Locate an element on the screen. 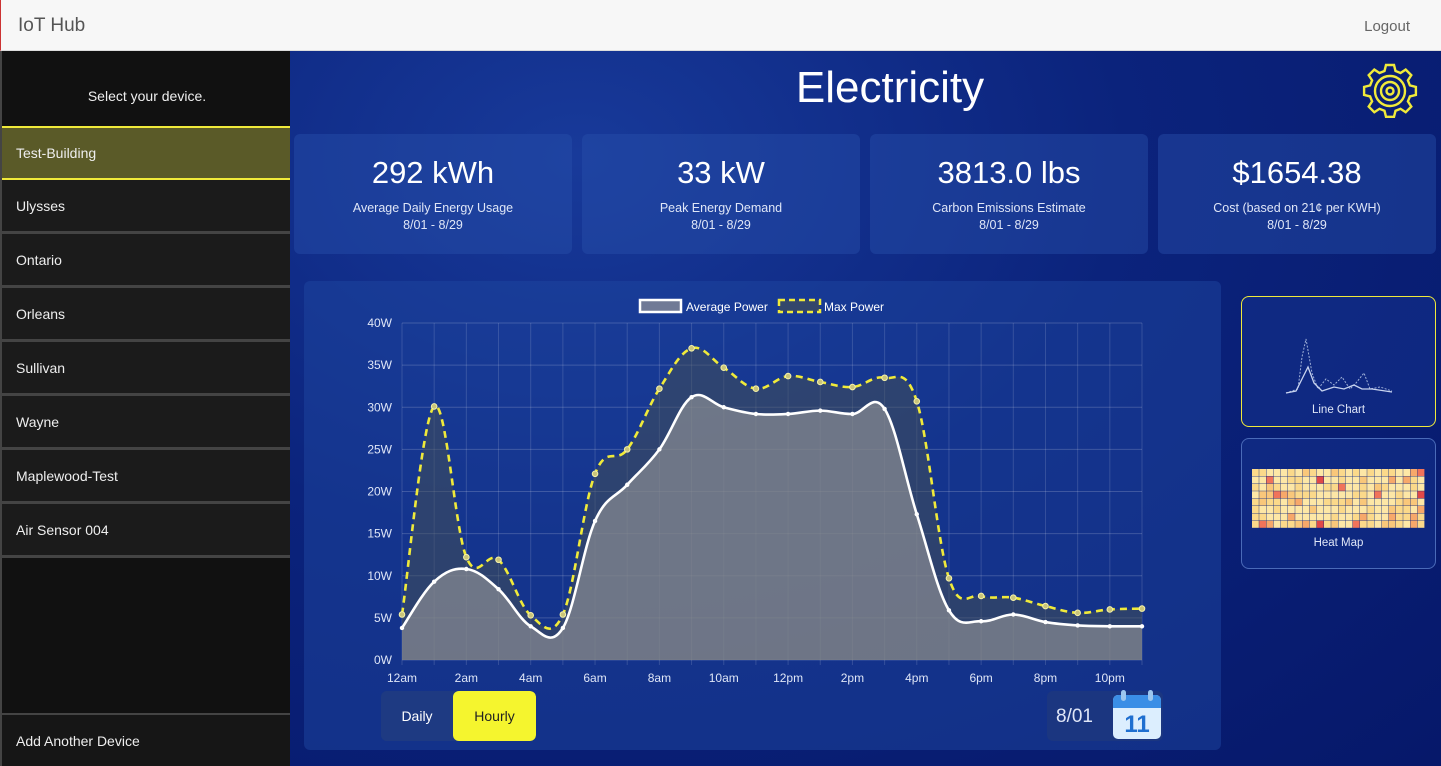  sidebar-item-wayne: Wayne is located at coordinates (146, 423).